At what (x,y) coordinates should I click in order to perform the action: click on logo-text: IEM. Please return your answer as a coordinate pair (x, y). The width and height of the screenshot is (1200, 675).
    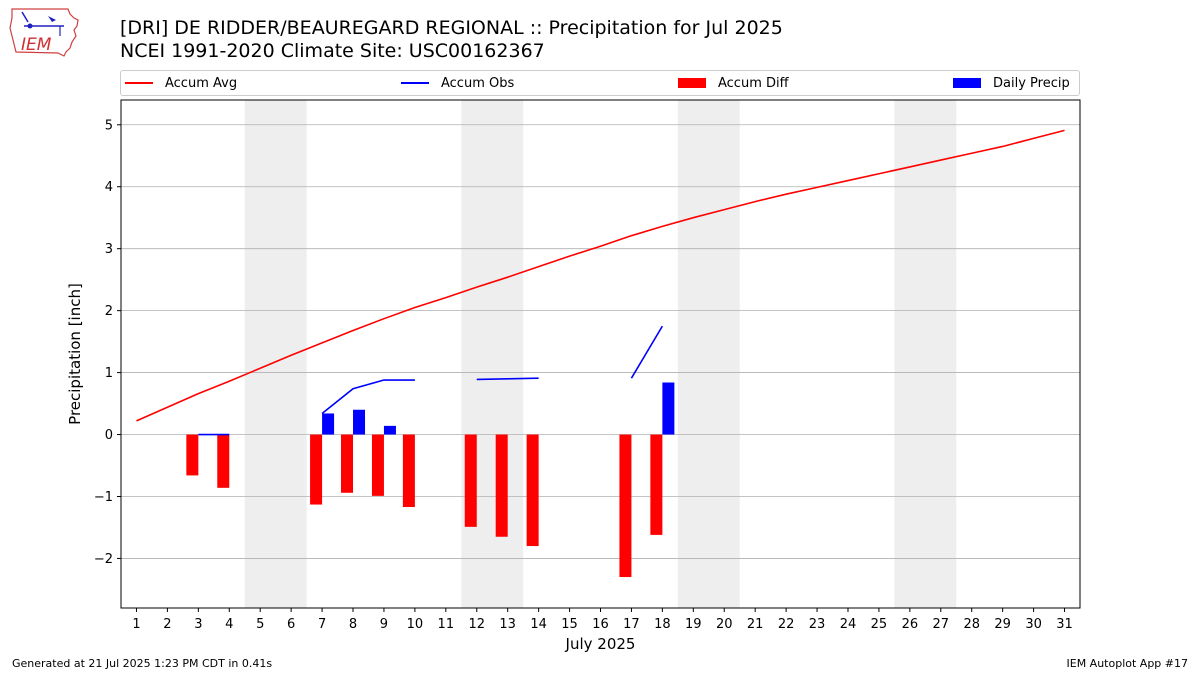
    Looking at the image, I should click on (36, 45).